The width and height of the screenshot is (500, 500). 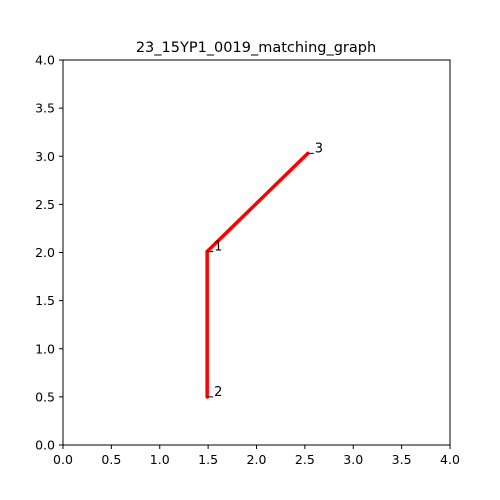 What do you see at coordinates (63, 459) in the screenshot?
I see `x-tick-label: 0.0` at bounding box center [63, 459].